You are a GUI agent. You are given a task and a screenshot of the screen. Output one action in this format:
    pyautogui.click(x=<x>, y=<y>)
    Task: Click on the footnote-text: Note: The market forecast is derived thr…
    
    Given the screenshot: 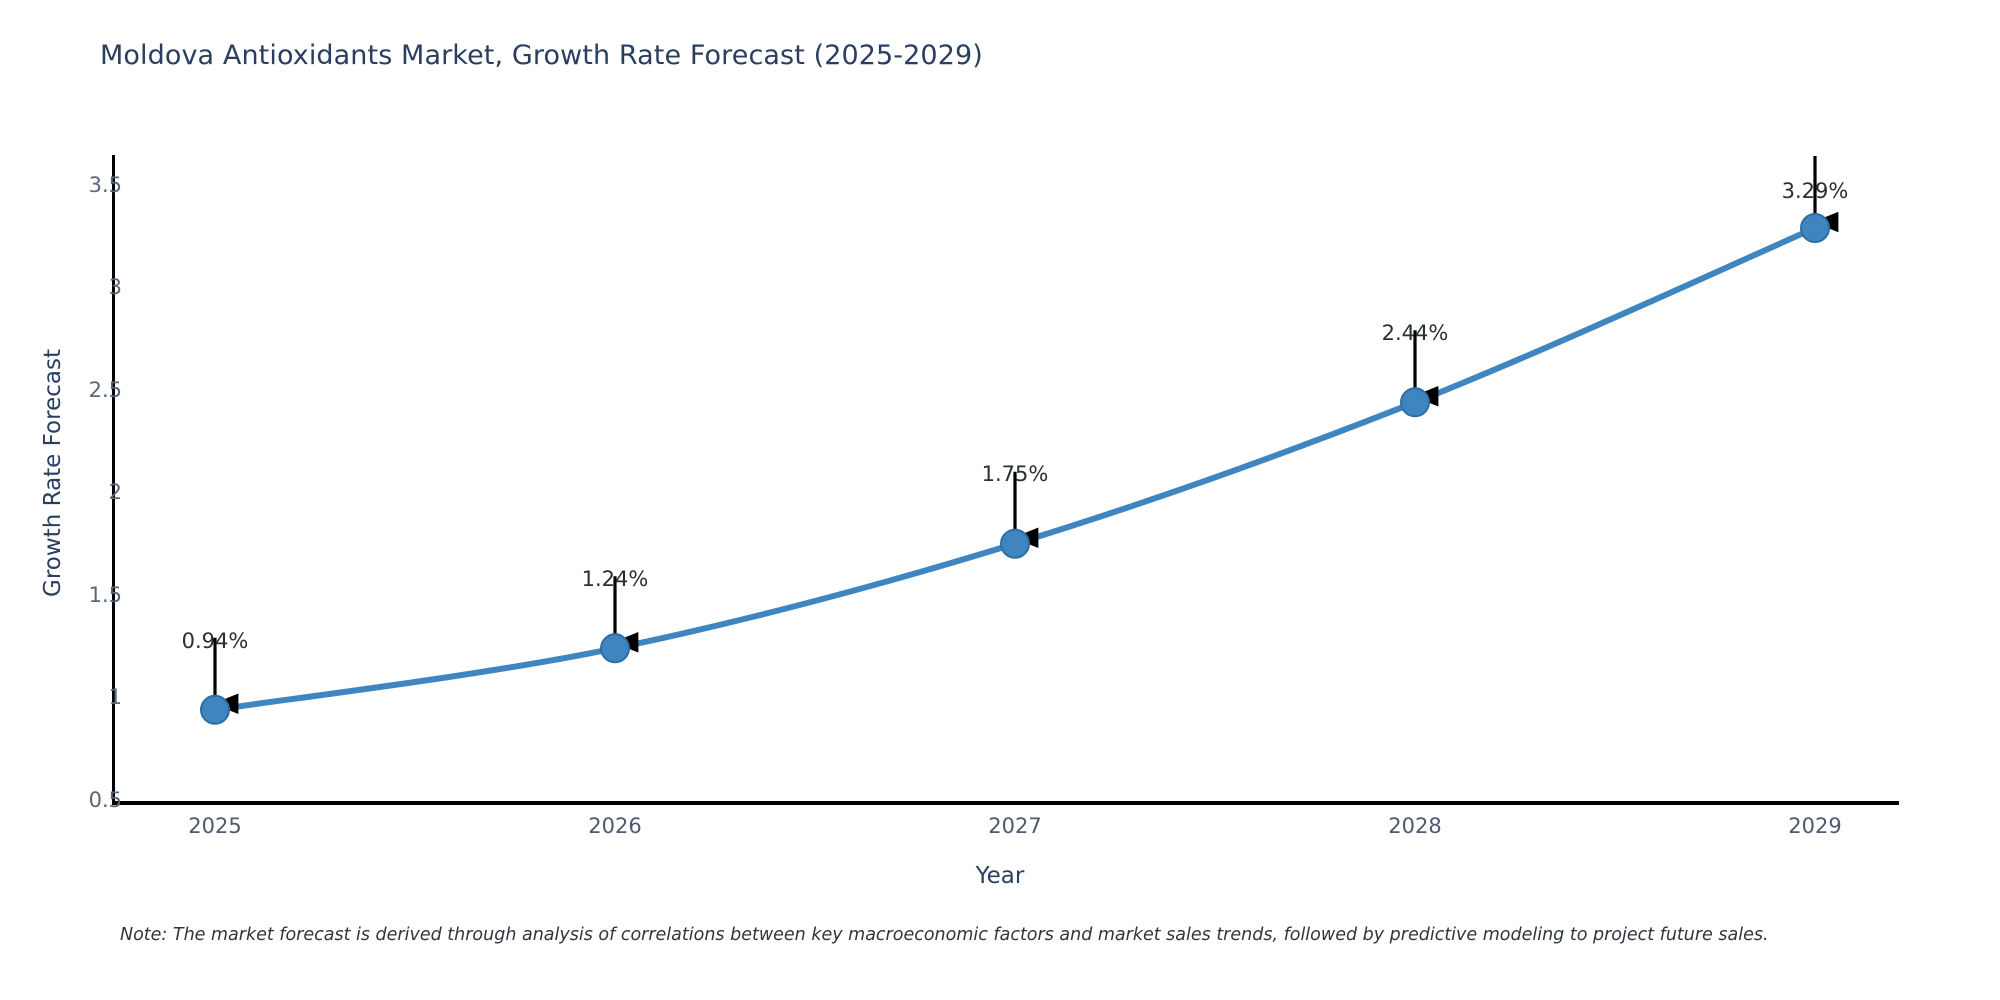 What is the action you would take?
    pyautogui.click(x=944, y=935)
    